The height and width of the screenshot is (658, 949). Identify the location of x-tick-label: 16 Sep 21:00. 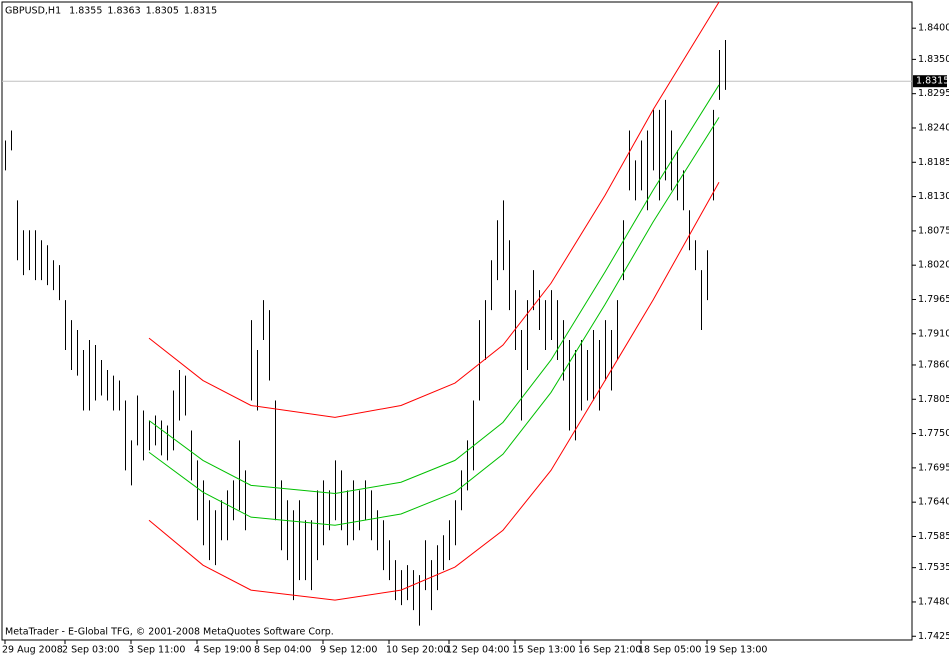
(609, 650).